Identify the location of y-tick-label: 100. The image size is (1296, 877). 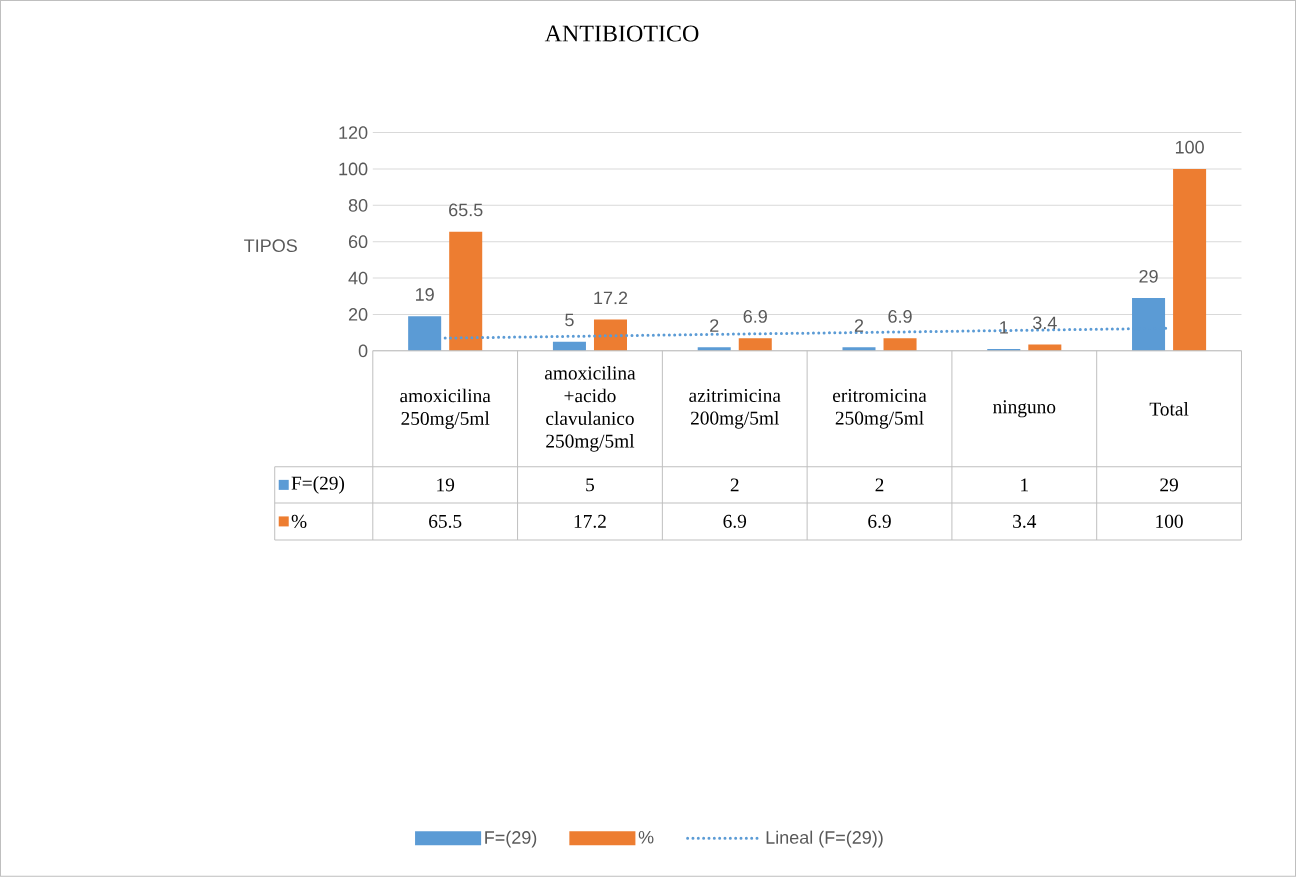
(353, 169).